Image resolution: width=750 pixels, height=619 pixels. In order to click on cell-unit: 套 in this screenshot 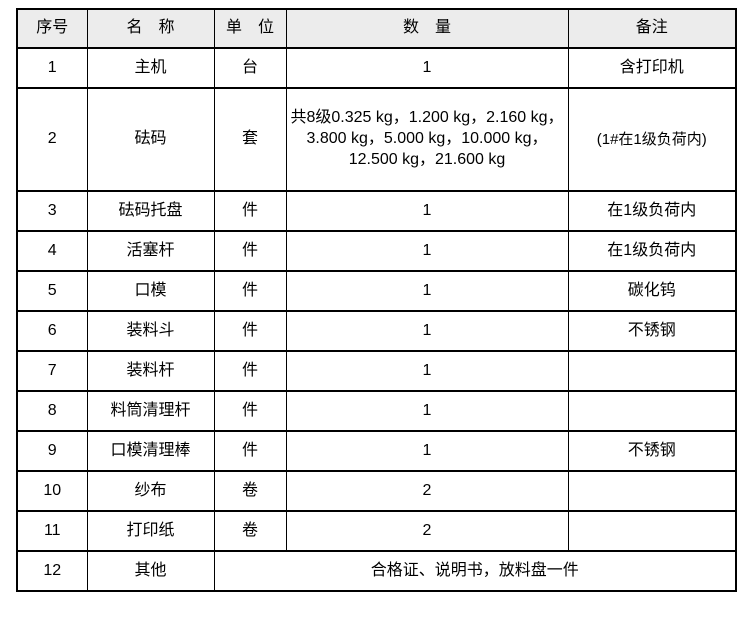, I will do `click(250, 139)`.